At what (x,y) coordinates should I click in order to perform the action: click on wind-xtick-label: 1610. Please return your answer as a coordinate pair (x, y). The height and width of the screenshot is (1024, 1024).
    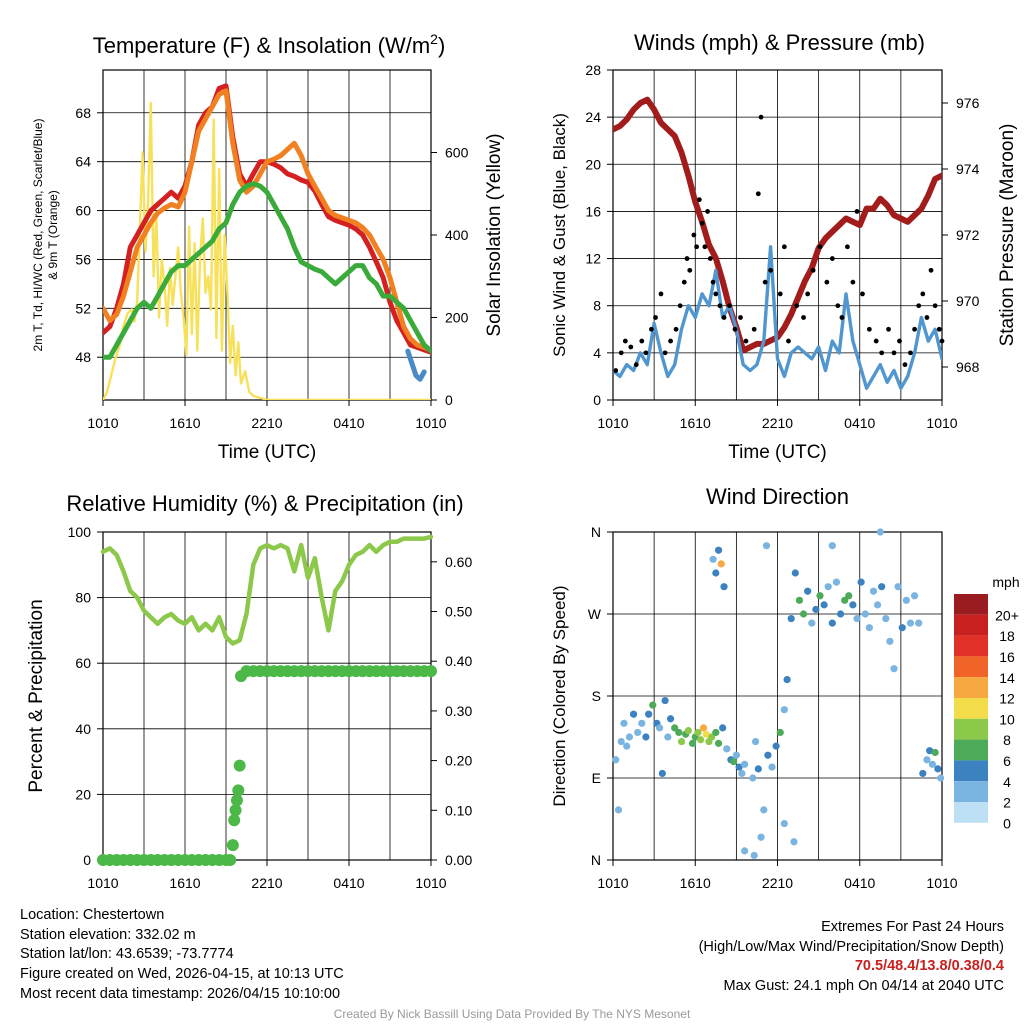
    Looking at the image, I should click on (695, 423).